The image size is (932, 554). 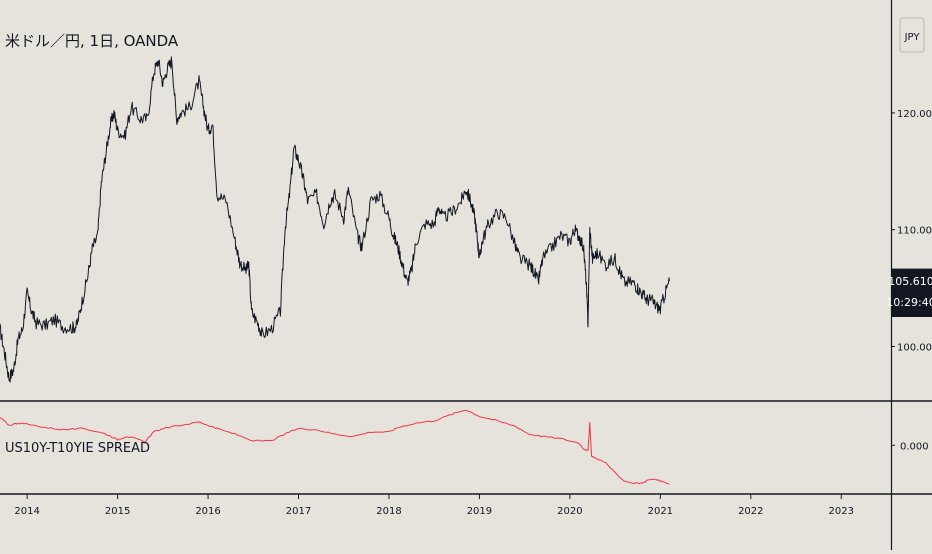 What do you see at coordinates (910, 281) in the screenshot?
I see `last-price-label: 105.610` at bounding box center [910, 281].